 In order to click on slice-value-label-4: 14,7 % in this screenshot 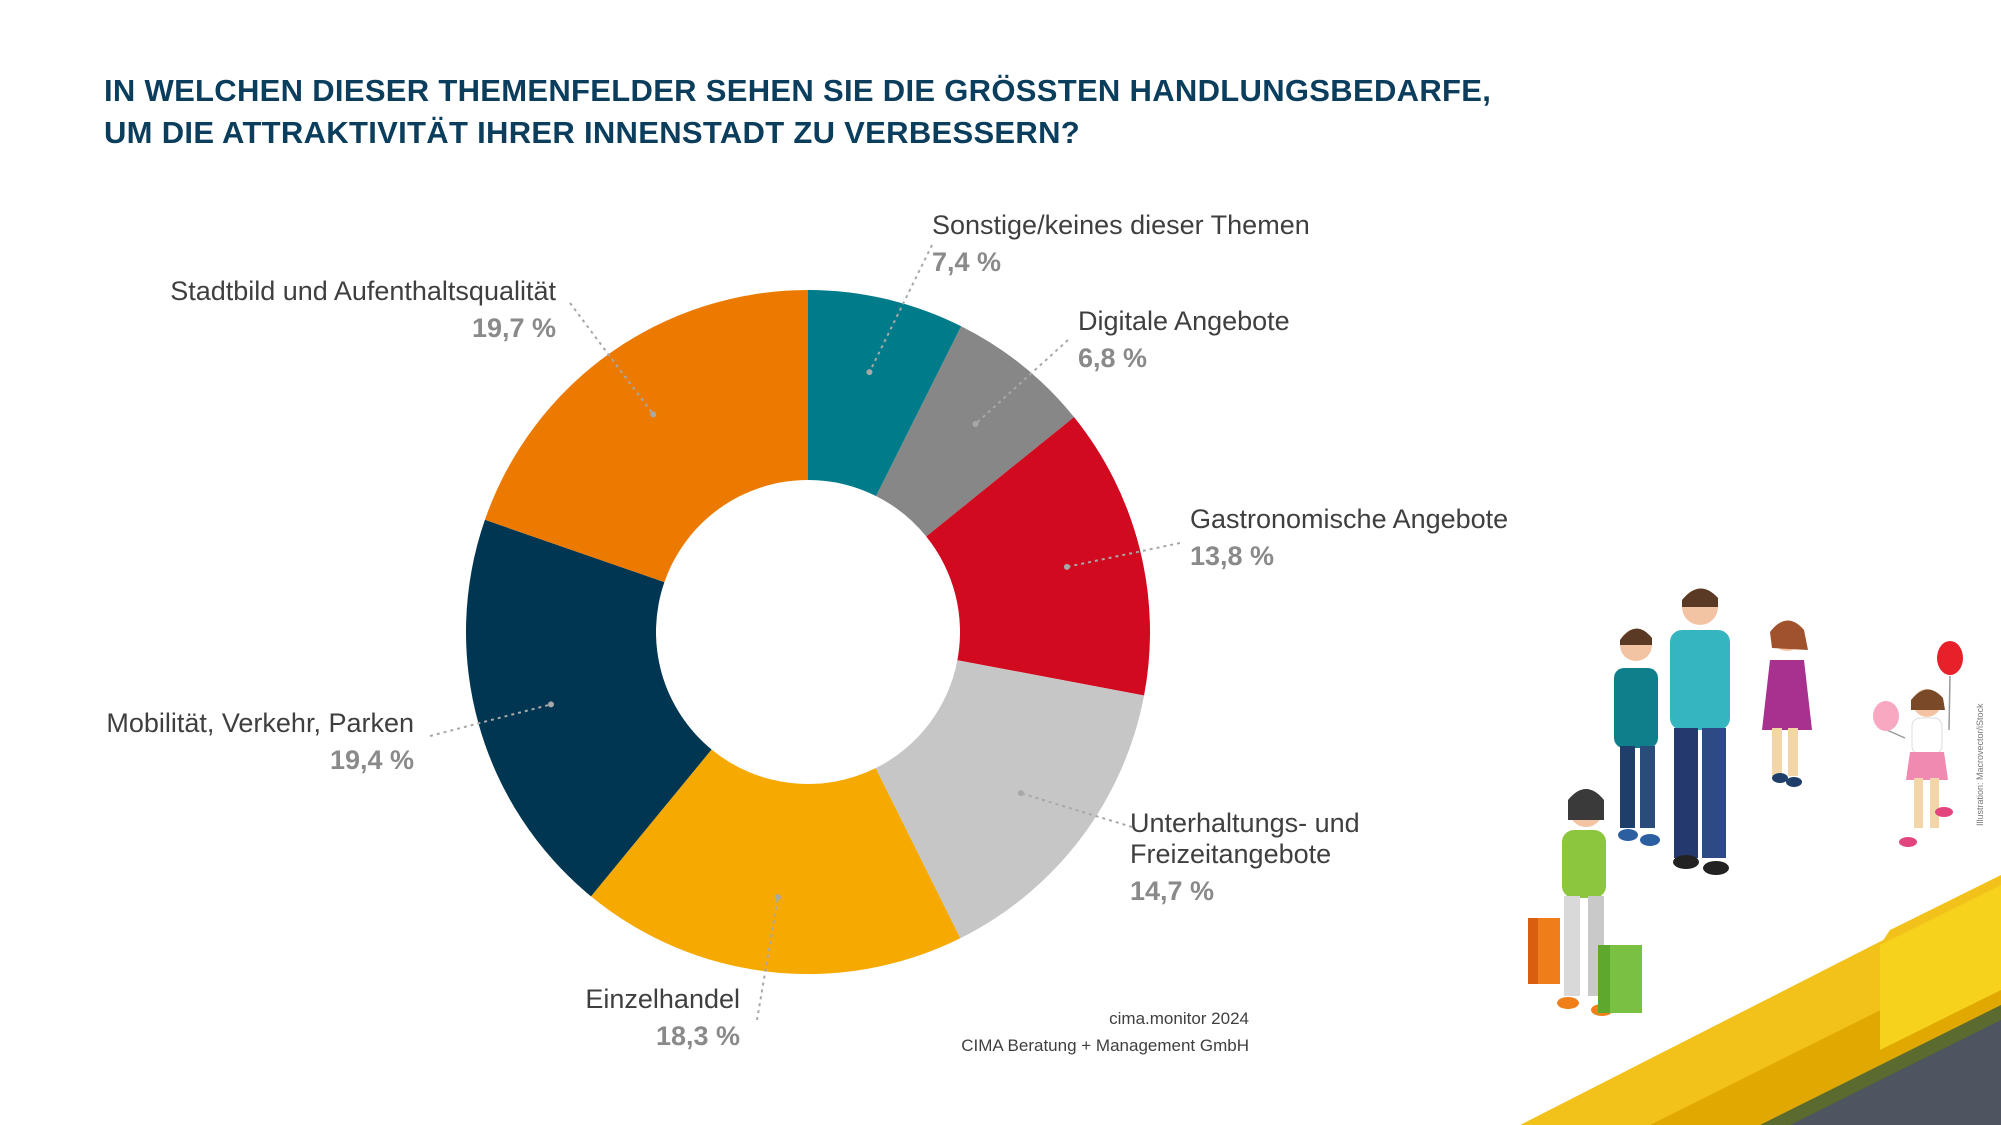, I will do `click(1172, 891)`.